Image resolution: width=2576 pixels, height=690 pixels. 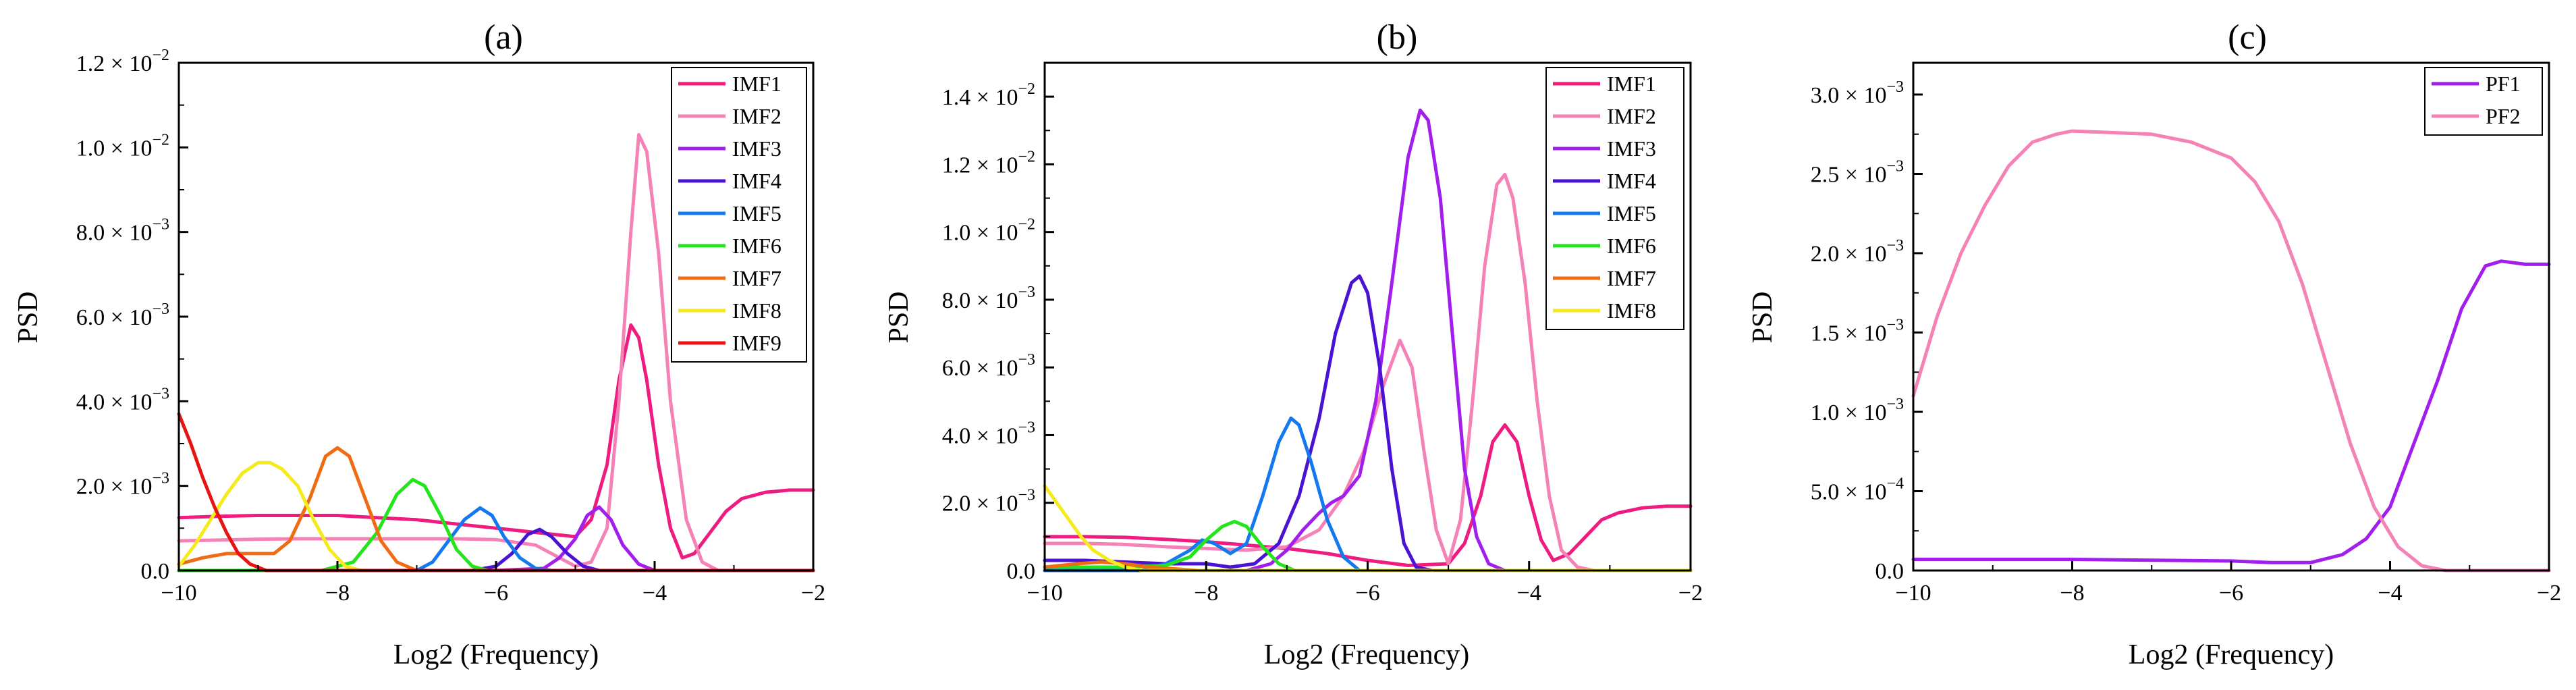 What do you see at coordinates (122, 61) in the screenshot?
I see `y-tick-label: 1.2 × 10⁻²` at bounding box center [122, 61].